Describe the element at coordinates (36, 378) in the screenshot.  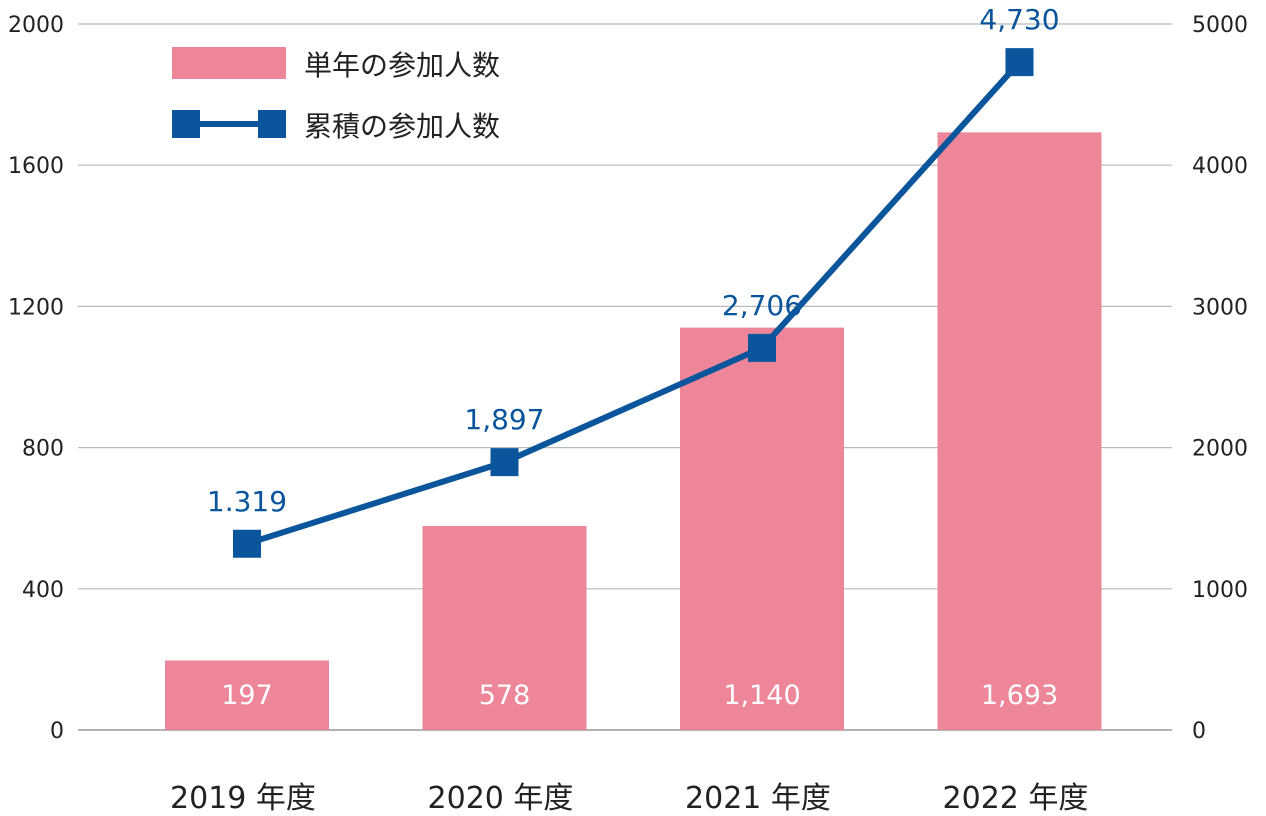
I see `left-axis-ticks: 0 400 800 1200 1600 2000` at that location.